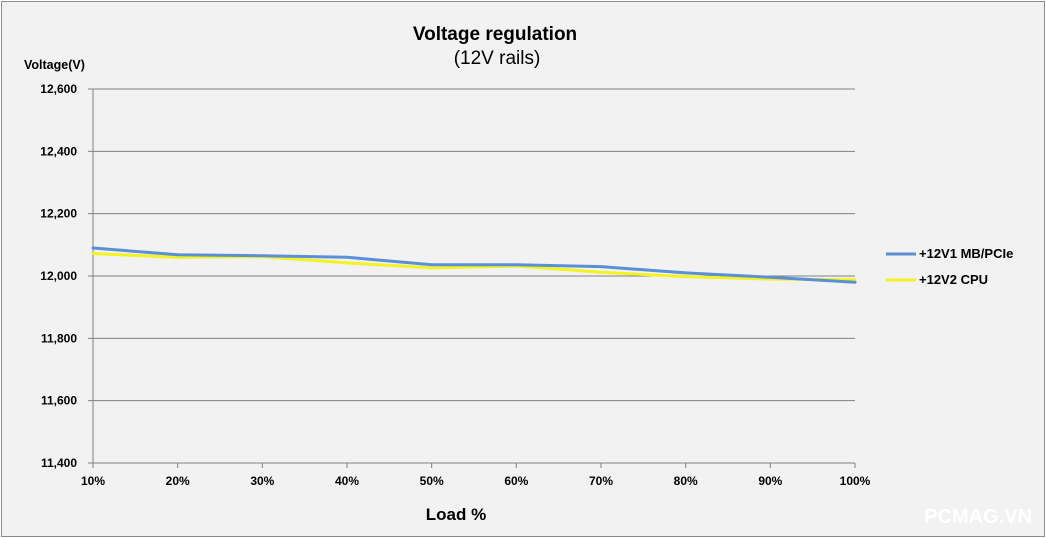 This screenshot has width=1046, height=538. I want to click on y-tick-label: 12,600, so click(58, 89).